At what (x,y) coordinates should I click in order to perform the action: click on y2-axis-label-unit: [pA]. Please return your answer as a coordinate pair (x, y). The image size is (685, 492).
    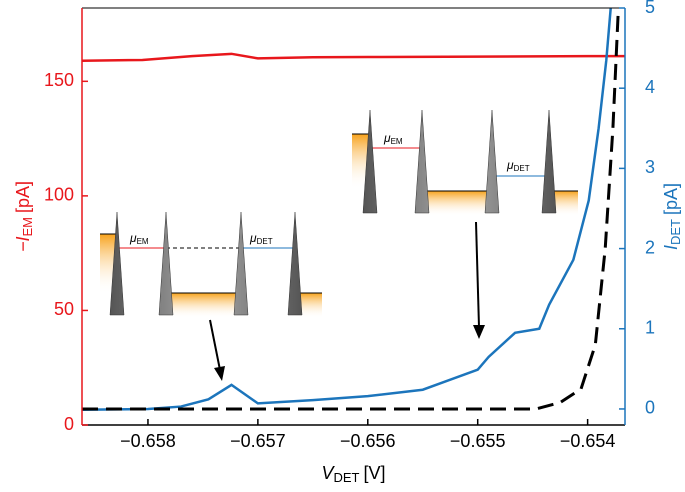
    Looking at the image, I should click on (671, 199).